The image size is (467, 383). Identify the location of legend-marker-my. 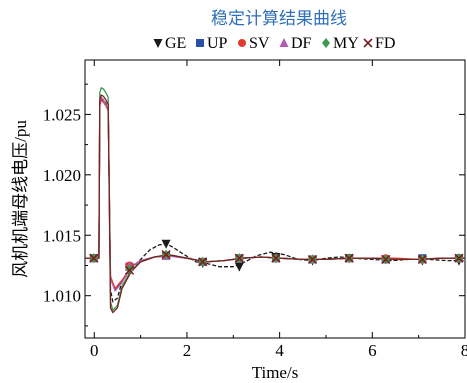
(326, 43).